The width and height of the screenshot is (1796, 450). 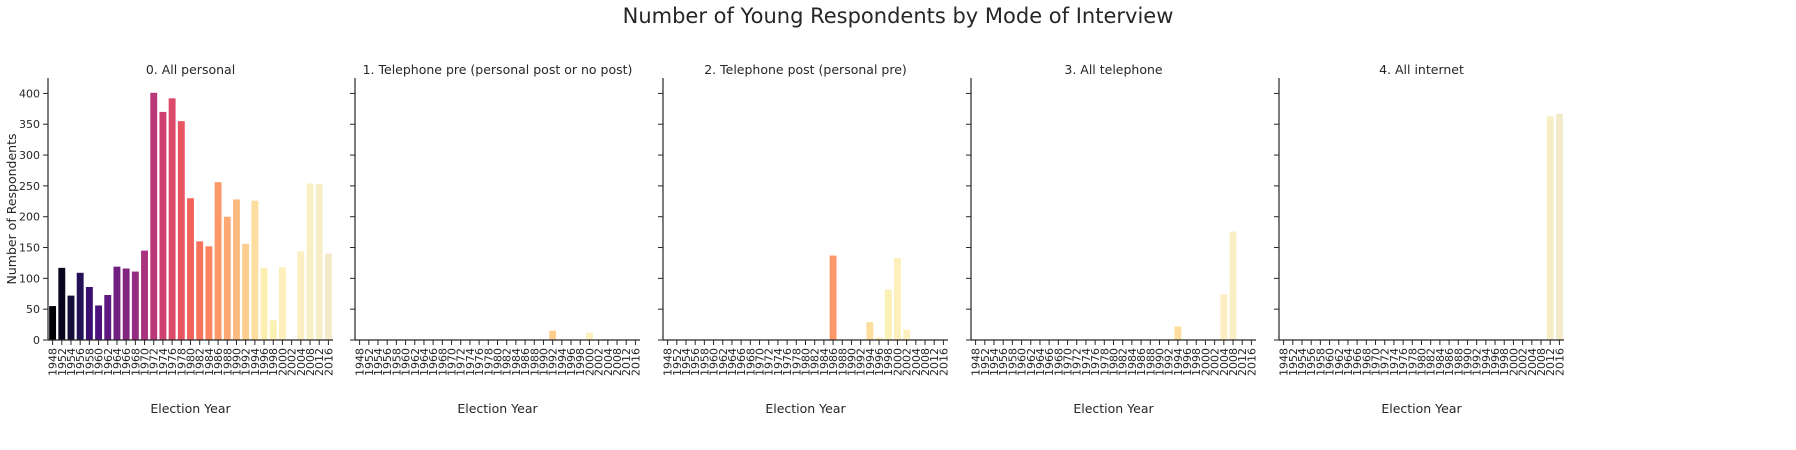 I want to click on y-tick-label: 300, so click(x=29, y=155).